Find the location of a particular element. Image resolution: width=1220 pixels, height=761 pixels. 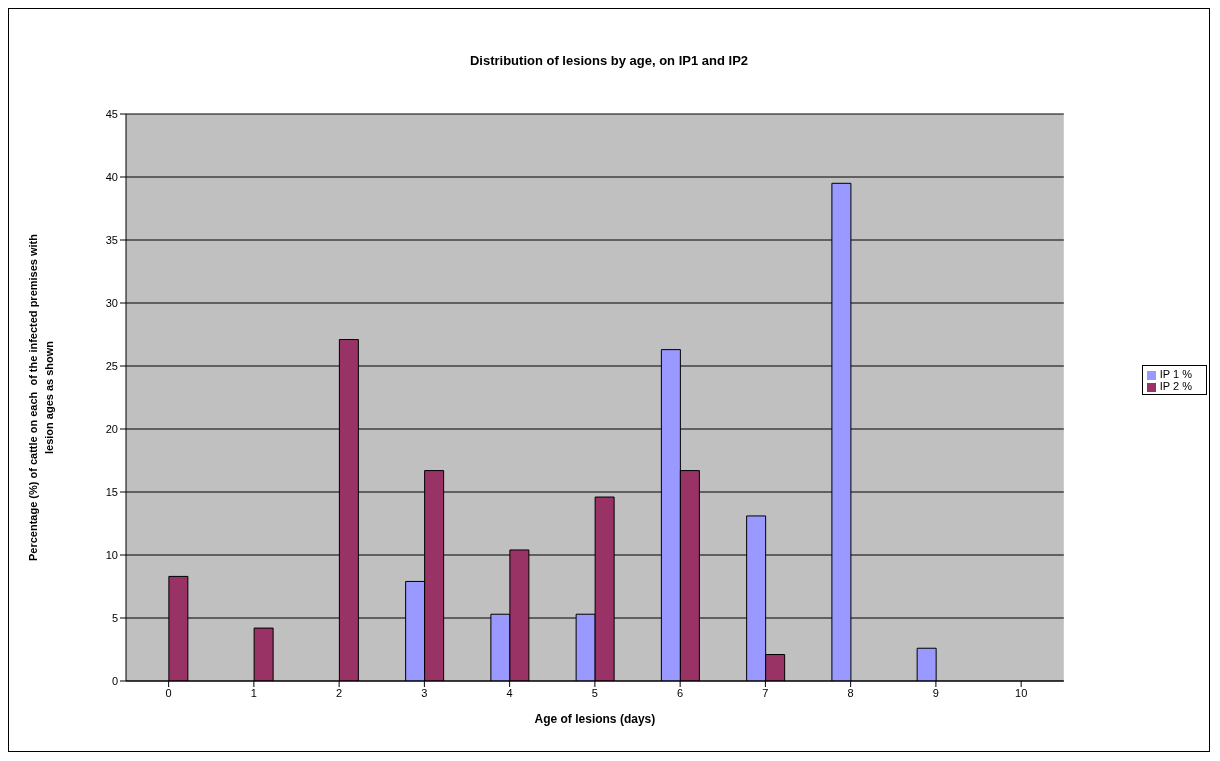

y-tick-label: 20 is located at coordinates (111, 428).